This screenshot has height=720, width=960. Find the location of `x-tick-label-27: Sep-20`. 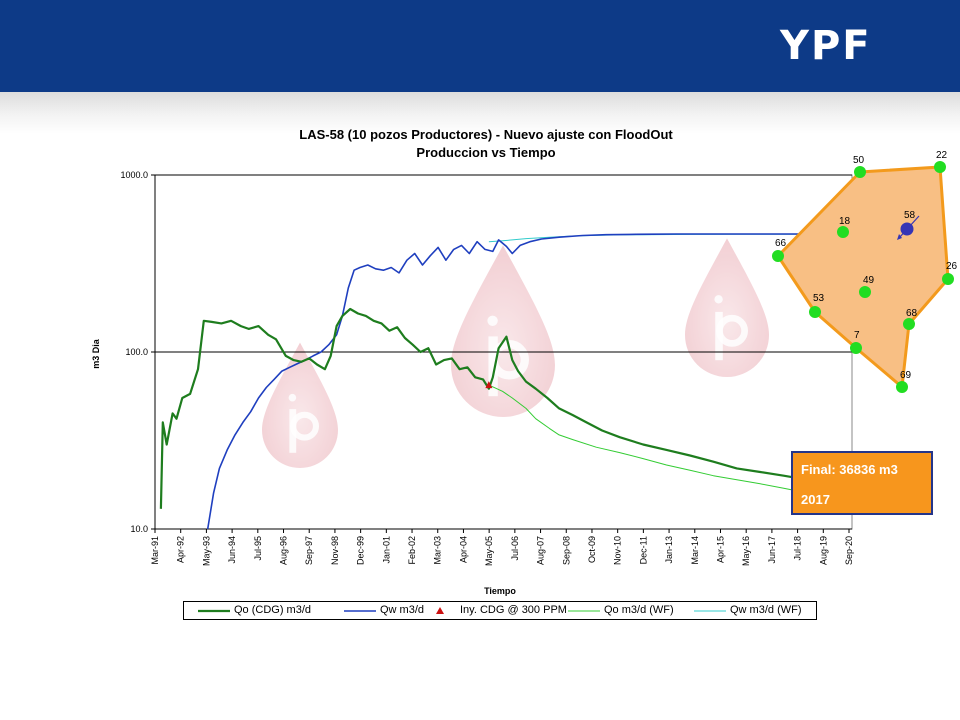

x-tick-label-27: Sep-20 is located at coordinates (849, 550).